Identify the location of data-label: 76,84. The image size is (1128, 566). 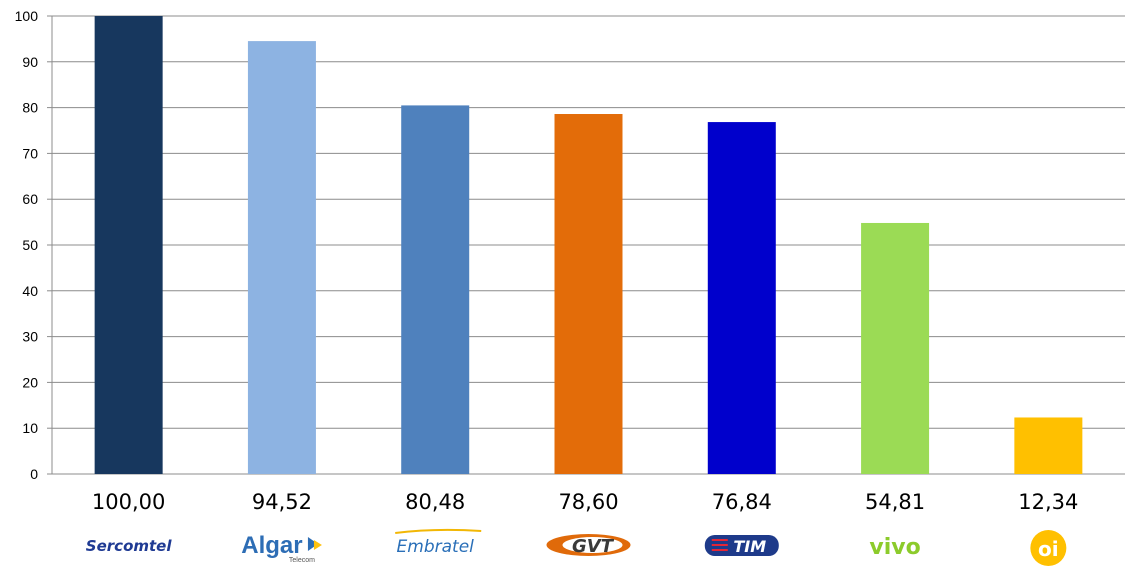
(742, 502).